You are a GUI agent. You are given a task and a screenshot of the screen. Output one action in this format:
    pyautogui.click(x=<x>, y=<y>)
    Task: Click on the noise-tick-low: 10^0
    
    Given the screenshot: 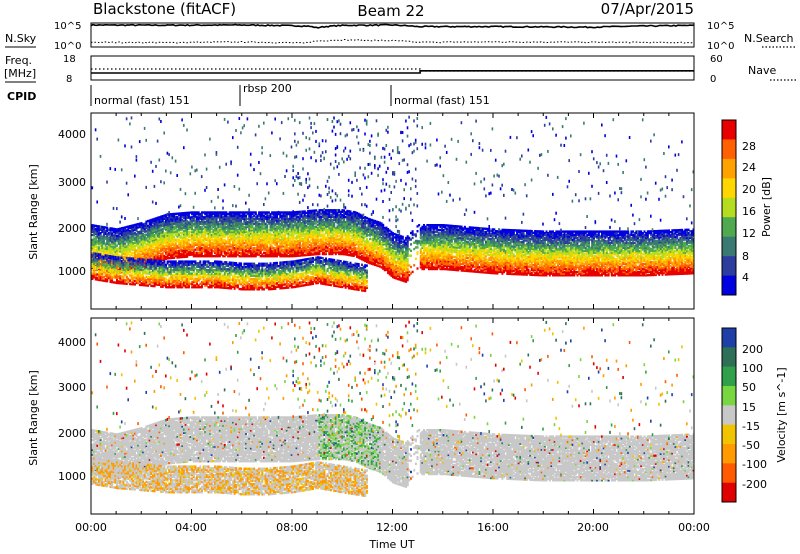 What is the action you would take?
    pyautogui.click(x=67, y=46)
    